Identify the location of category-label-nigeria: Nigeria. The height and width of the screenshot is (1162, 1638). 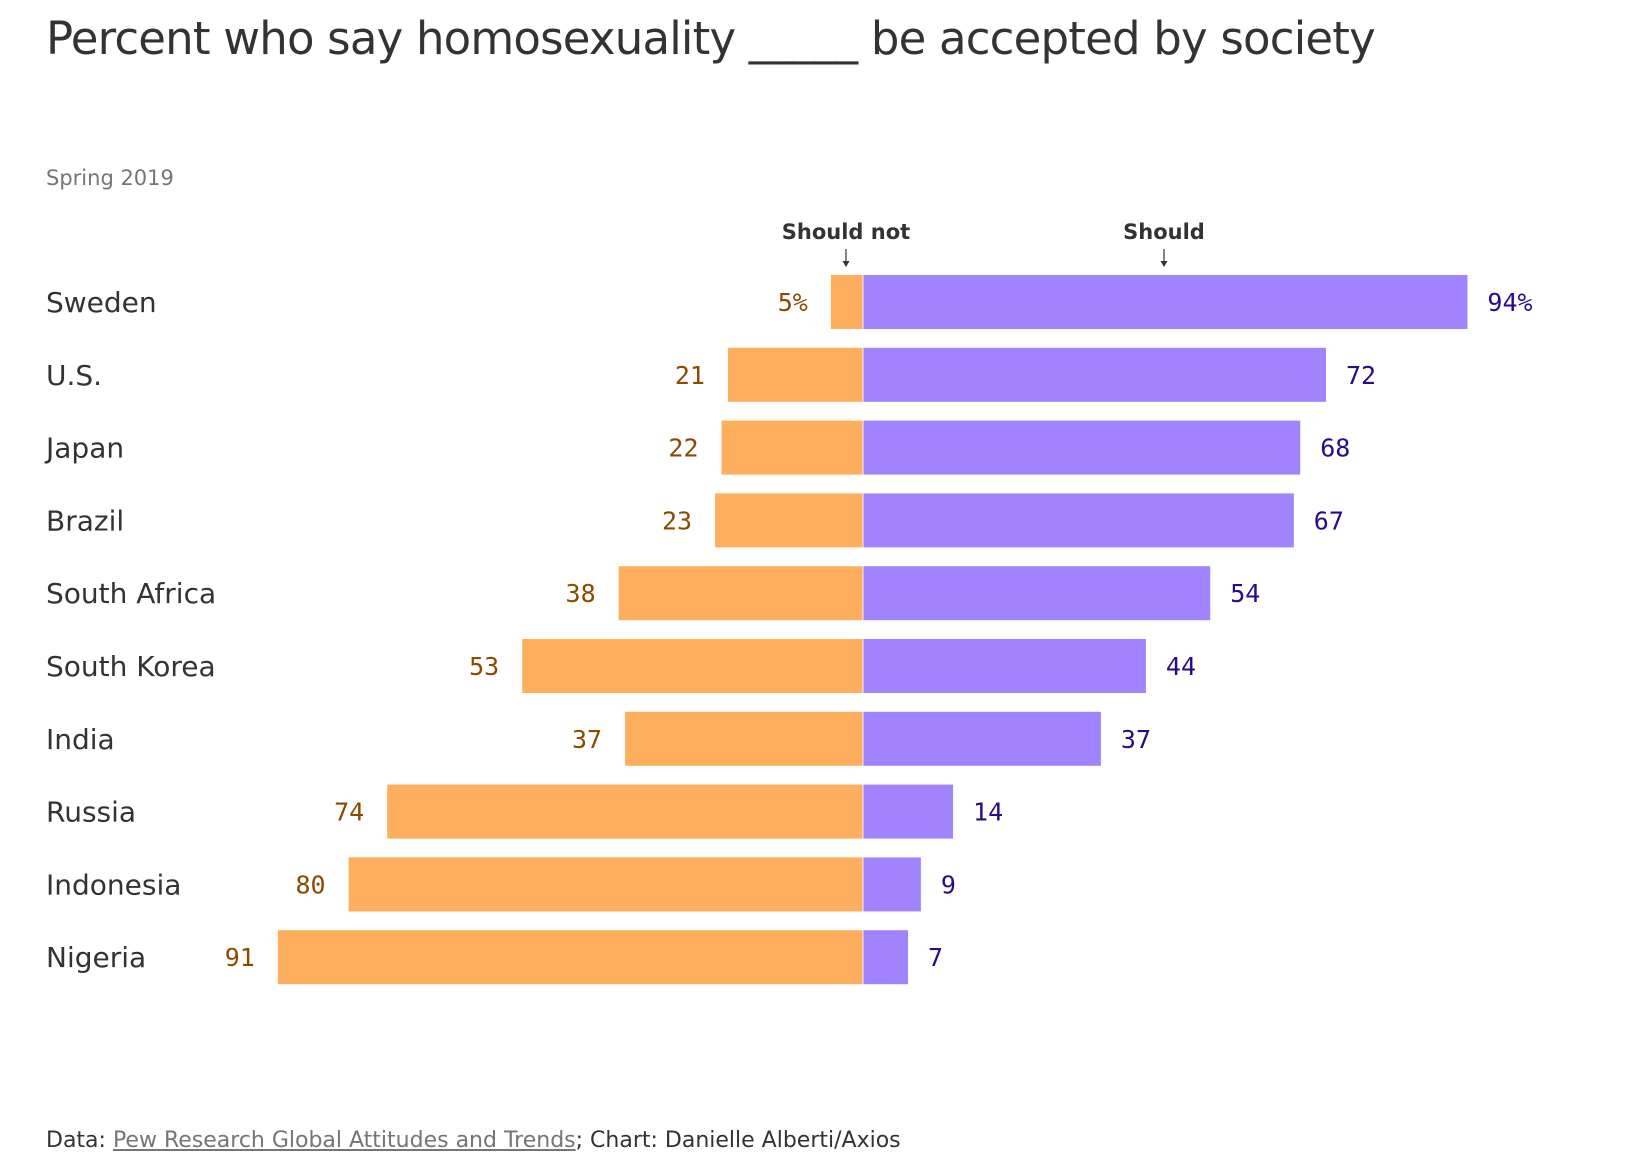
(96, 957).